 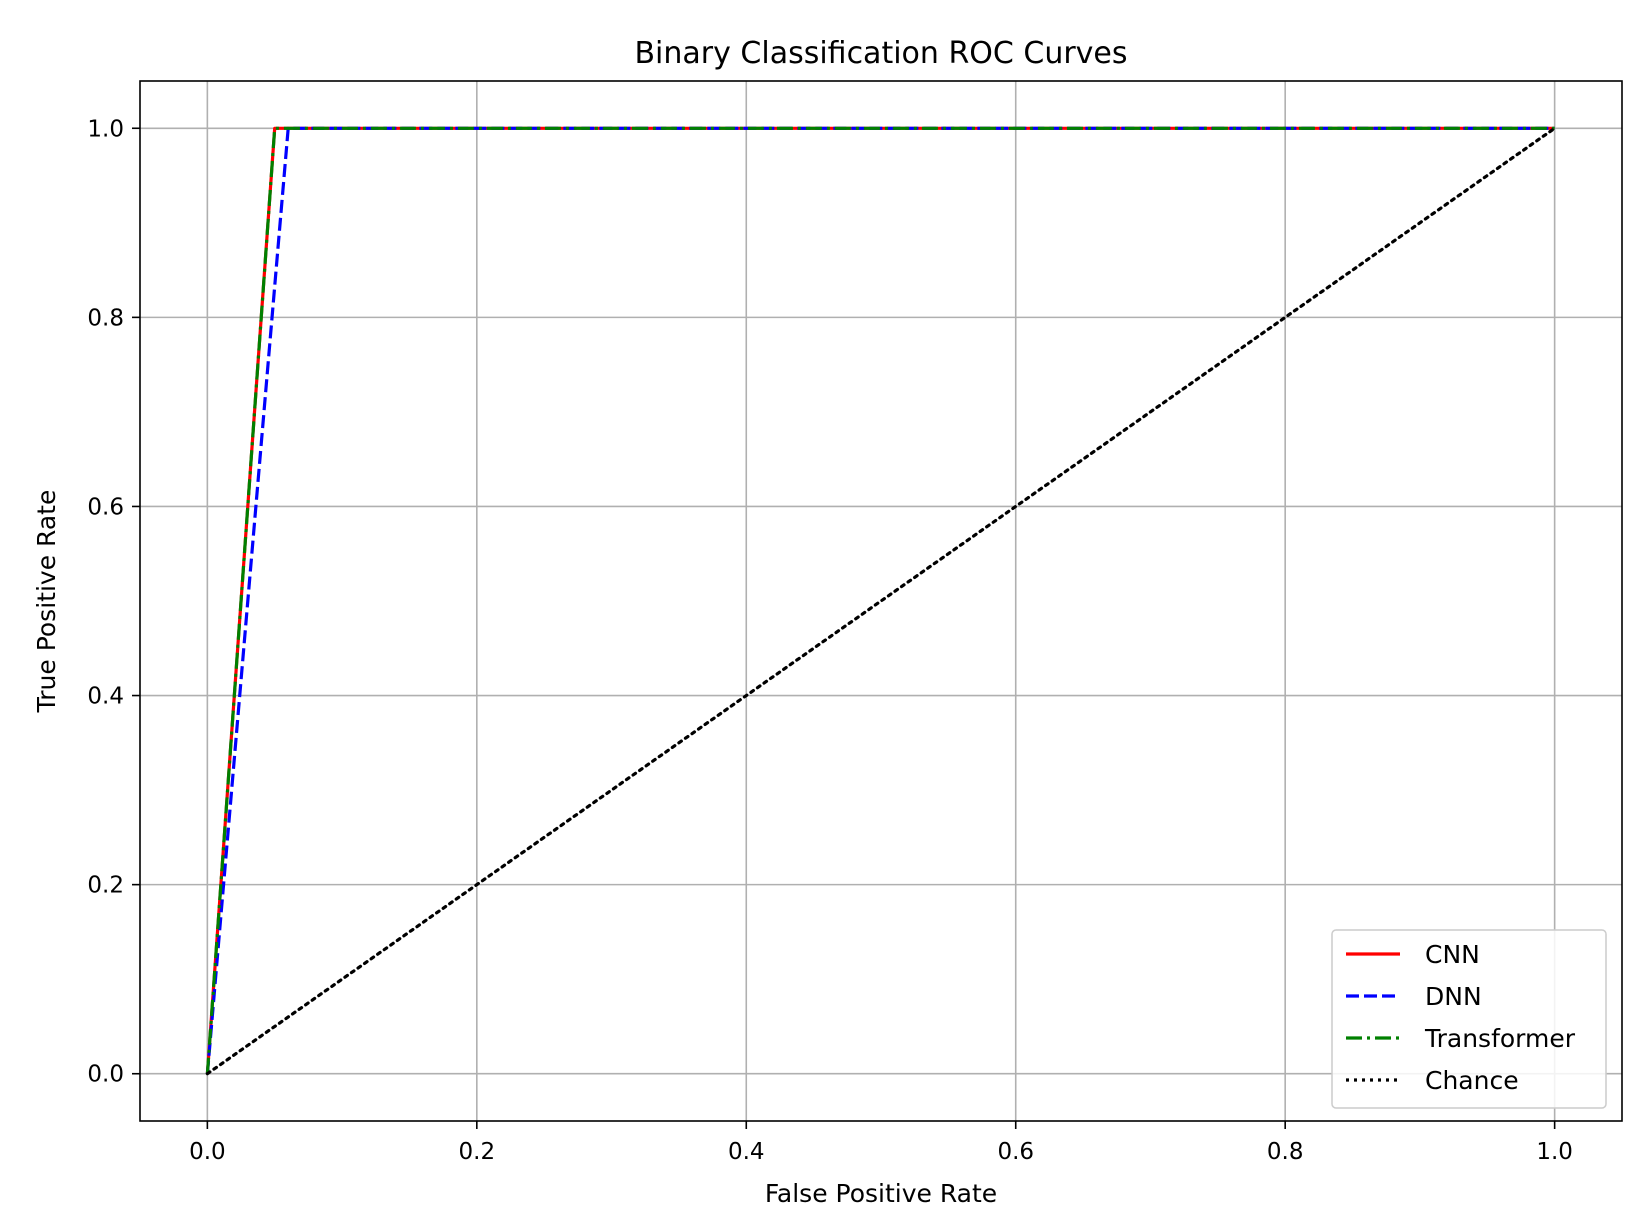 What do you see at coordinates (46, 602) in the screenshot?
I see `y-axis-label: True Positive Rate` at bounding box center [46, 602].